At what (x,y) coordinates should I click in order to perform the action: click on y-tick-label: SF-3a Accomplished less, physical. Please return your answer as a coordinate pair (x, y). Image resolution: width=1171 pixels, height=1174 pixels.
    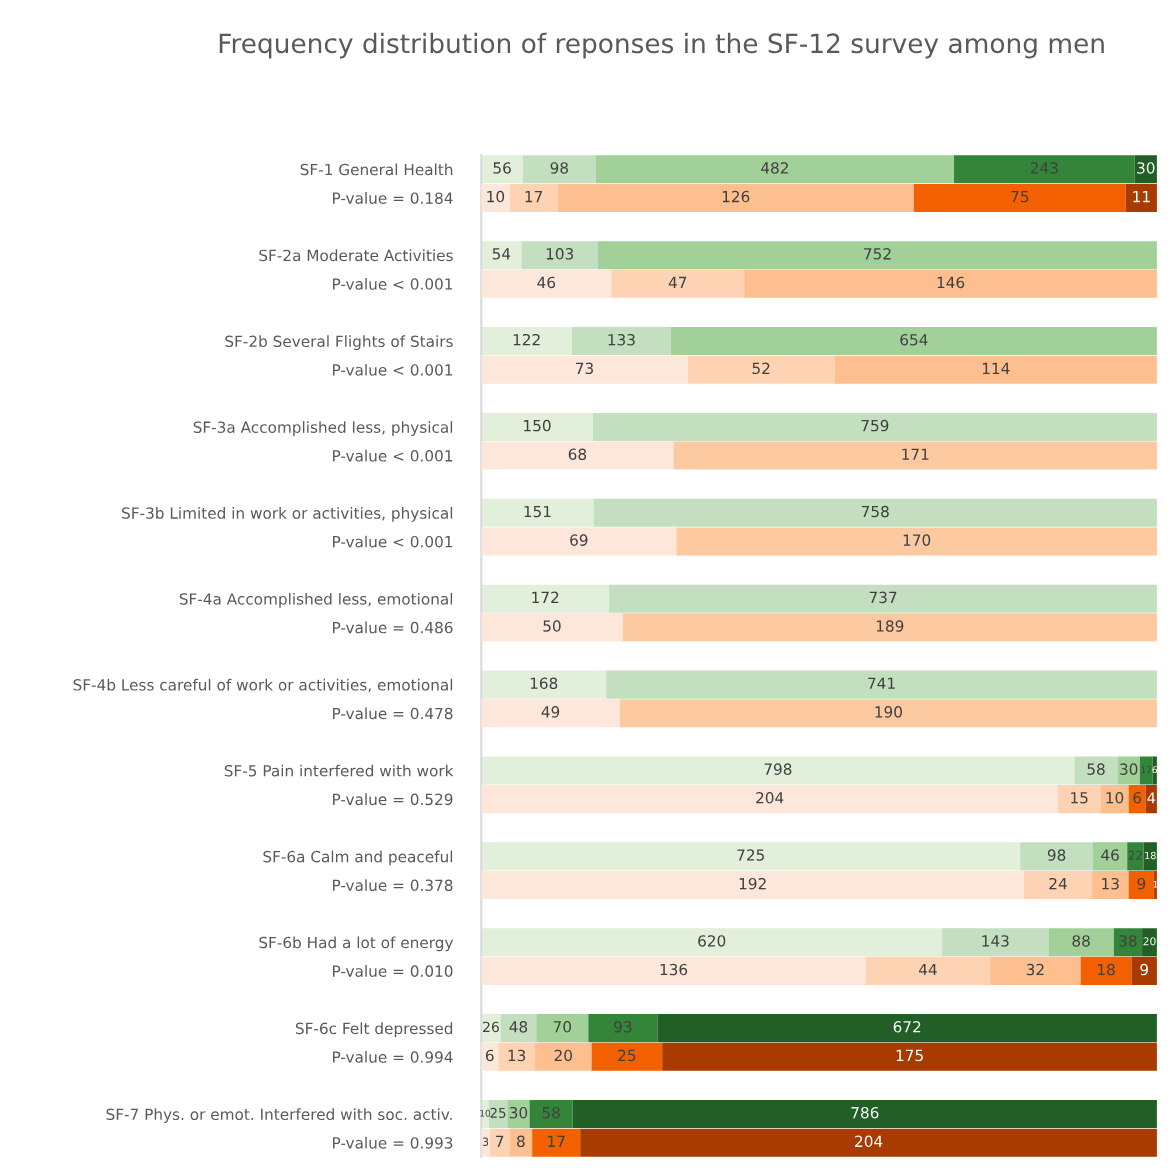
    Looking at the image, I should click on (323, 428).